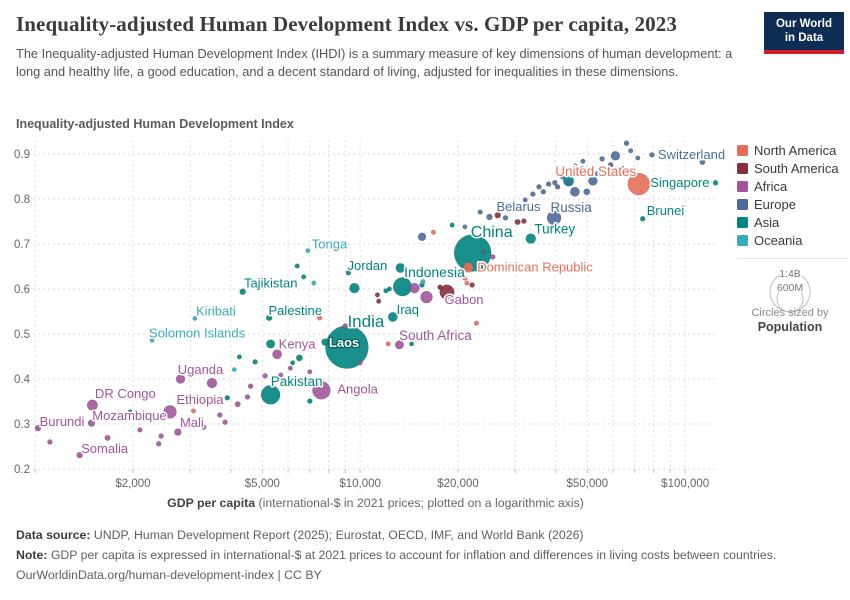  I want to click on data-point-mozambique, so click(91, 423).